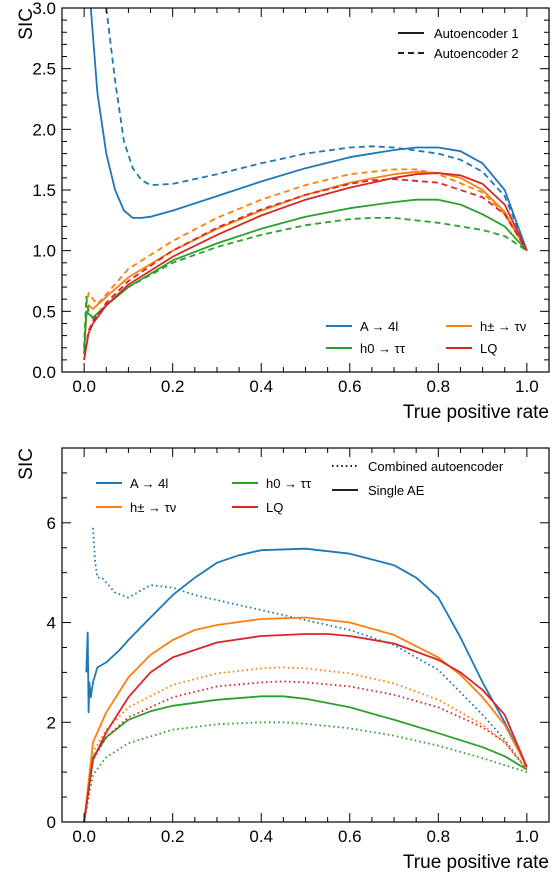 This screenshot has width=552, height=876. What do you see at coordinates (44, 9) in the screenshot?
I see `y-tick-label: 3.0` at bounding box center [44, 9].